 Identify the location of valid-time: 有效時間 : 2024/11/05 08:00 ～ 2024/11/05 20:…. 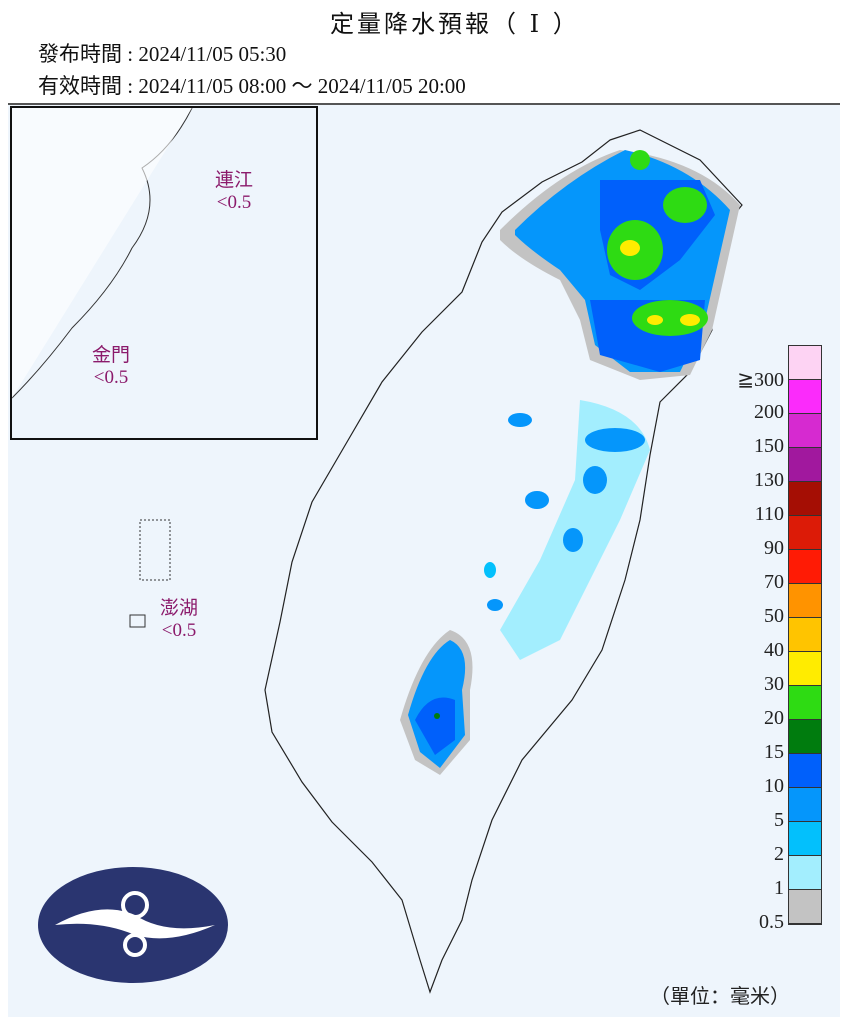
(252, 86).